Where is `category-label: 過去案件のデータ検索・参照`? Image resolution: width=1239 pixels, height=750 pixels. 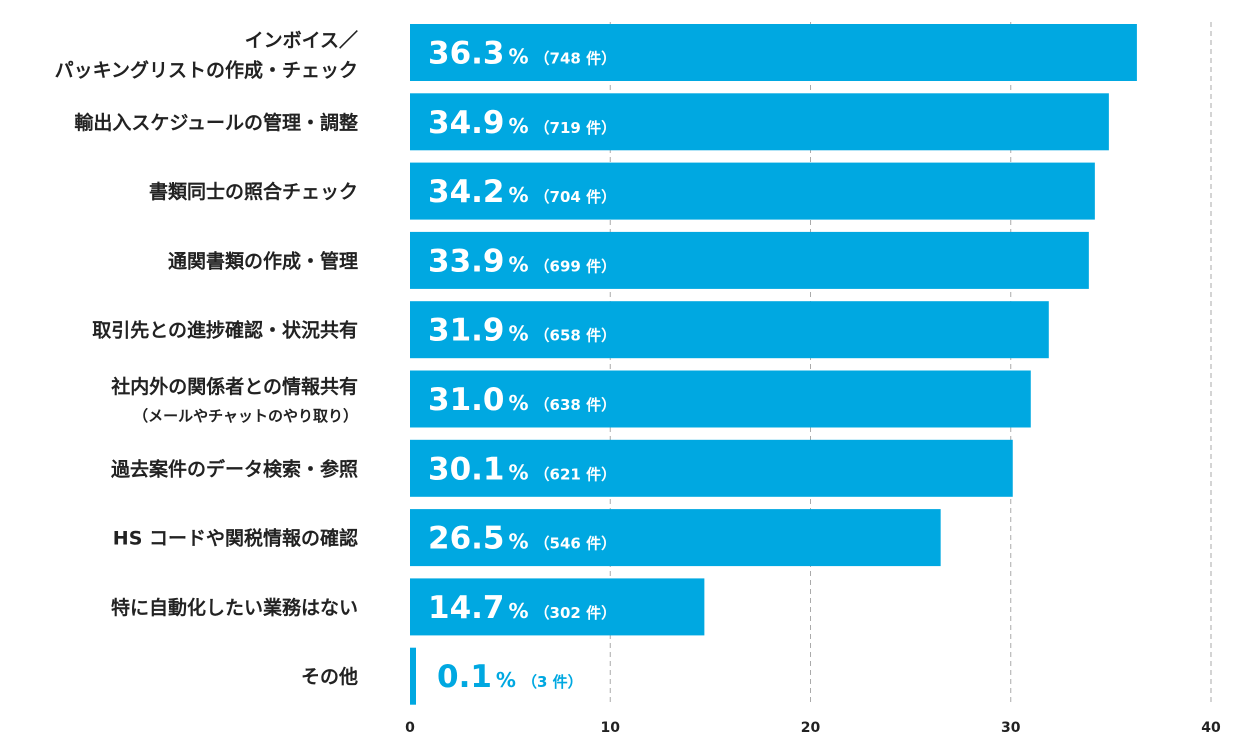
category-label: 過去案件のデータ検索・参照 is located at coordinates (234, 468).